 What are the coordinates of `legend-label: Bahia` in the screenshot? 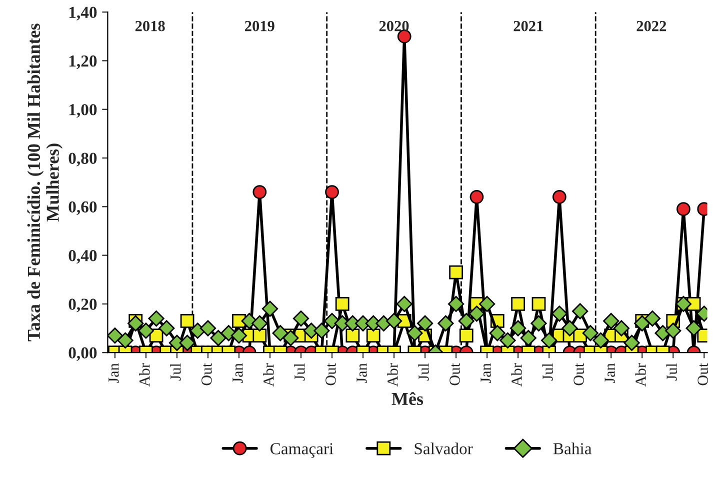 It's located at (572, 448).